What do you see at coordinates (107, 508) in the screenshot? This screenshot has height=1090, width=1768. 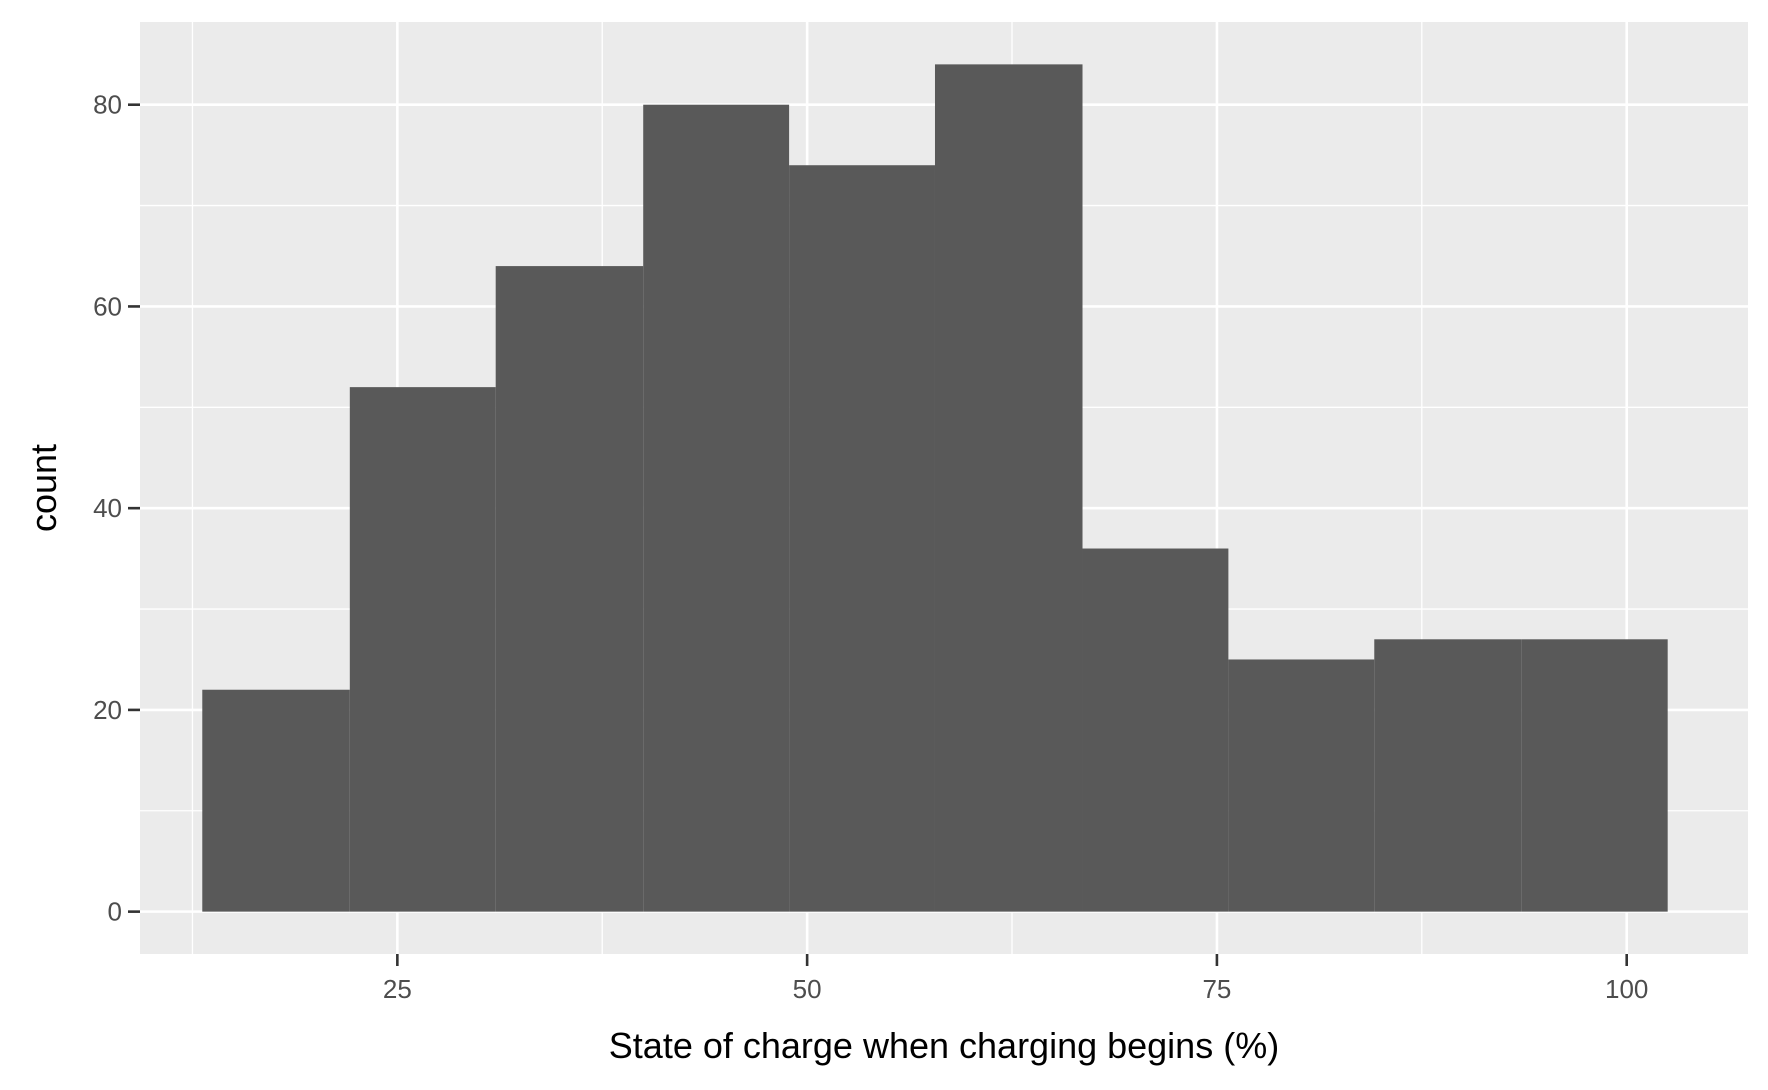 I see `y-tick-label: 40` at bounding box center [107, 508].